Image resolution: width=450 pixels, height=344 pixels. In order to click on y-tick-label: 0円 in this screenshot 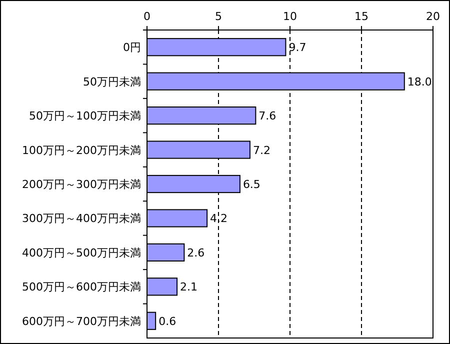, I will do `click(132, 47)`.